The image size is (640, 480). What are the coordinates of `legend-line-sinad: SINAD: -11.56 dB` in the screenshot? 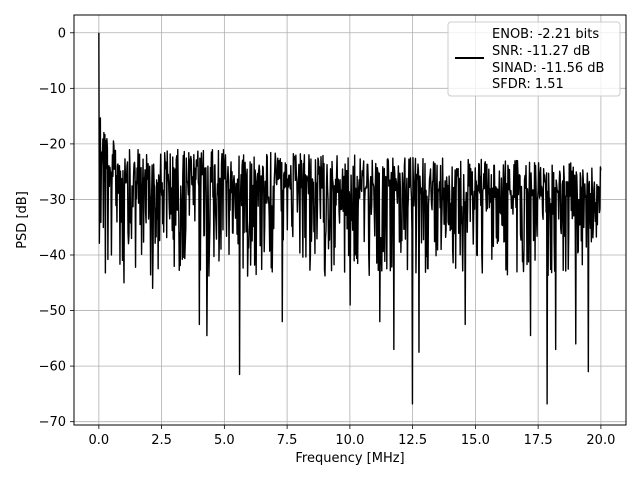 It's located at (548, 68).